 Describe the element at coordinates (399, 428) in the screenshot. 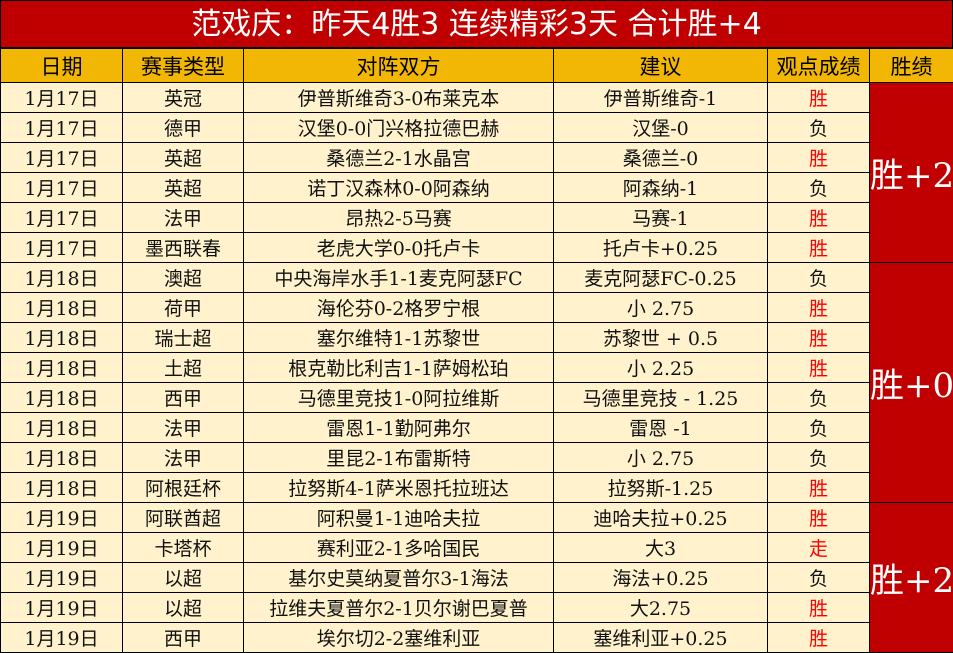

I see `match-cell: 雷恩1-1勤阿弗尔` at that location.